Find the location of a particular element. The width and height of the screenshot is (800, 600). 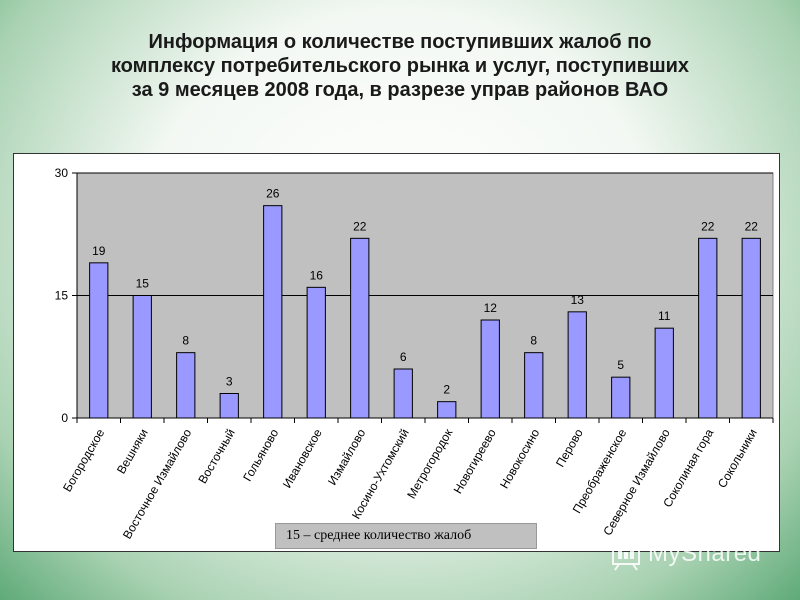

data-label: 15 is located at coordinates (143, 284).